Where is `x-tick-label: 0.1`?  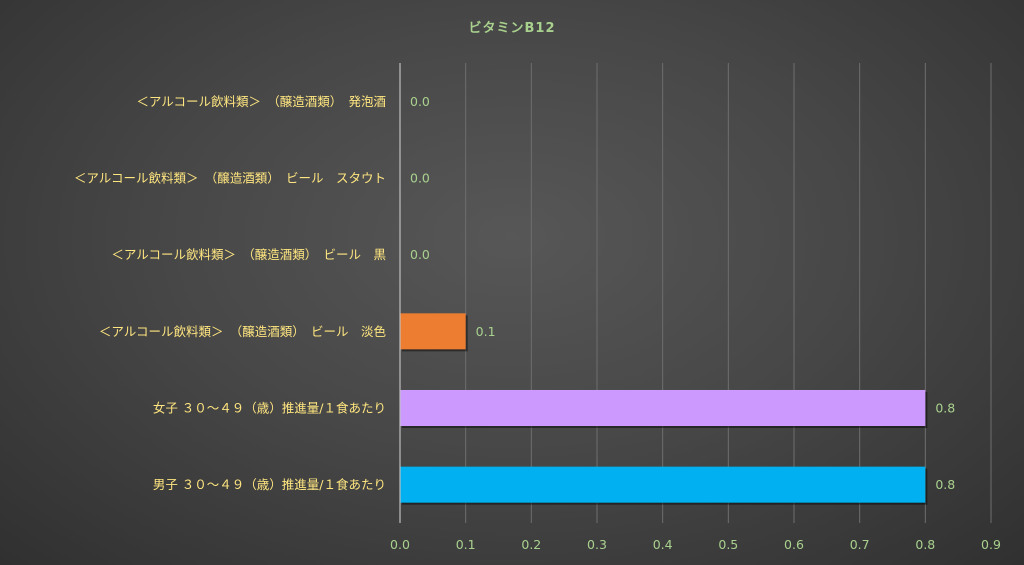
x-tick-label: 0.1 is located at coordinates (466, 544).